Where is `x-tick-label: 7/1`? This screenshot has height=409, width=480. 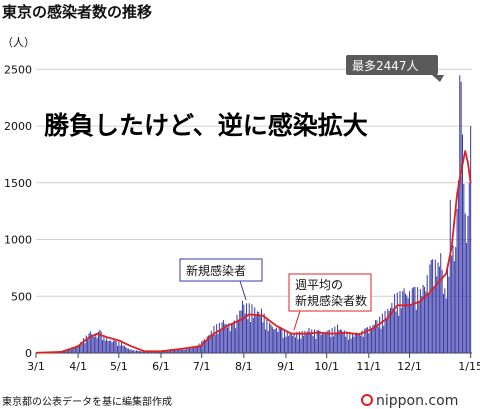 x-tick-label: 7/1 is located at coordinates (202, 366).